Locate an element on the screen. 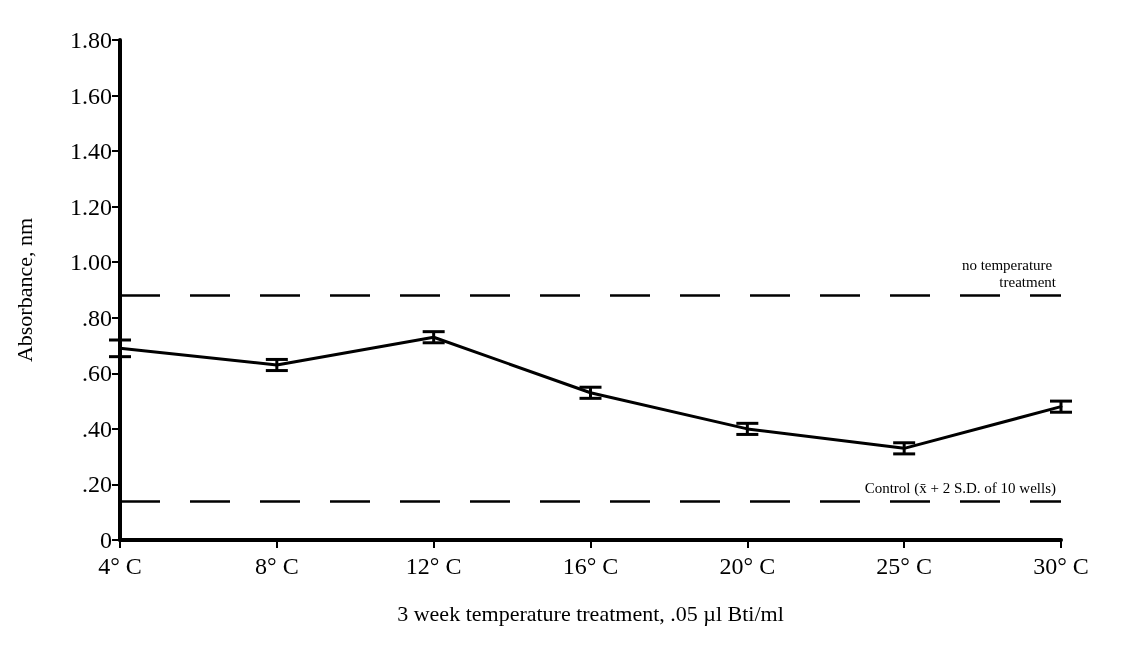  y-tick-label: 1.20 is located at coordinates (91, 206).